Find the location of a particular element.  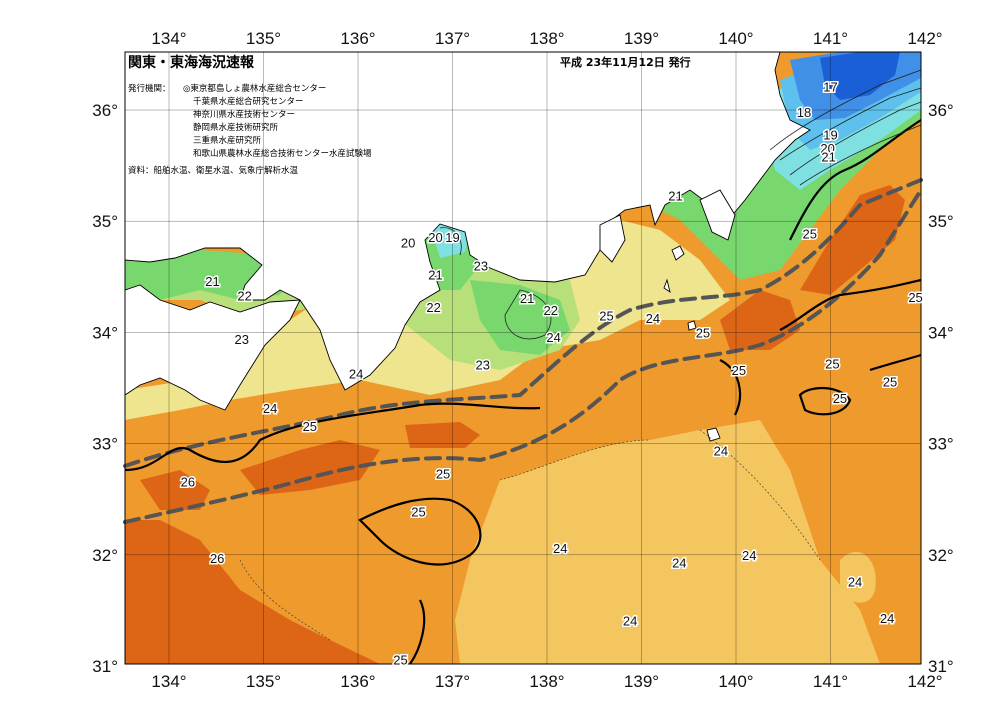

land-boso-peninsula is located at coordinates (717, 215).